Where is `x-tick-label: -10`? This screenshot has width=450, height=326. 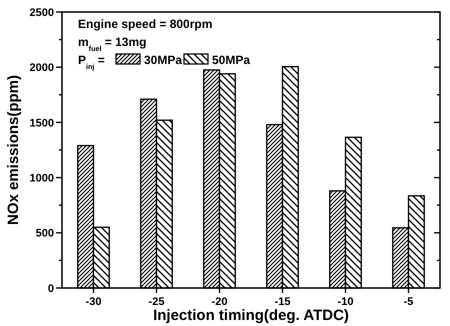 x-tick-label: -10 is located at coordinates (346, 302).